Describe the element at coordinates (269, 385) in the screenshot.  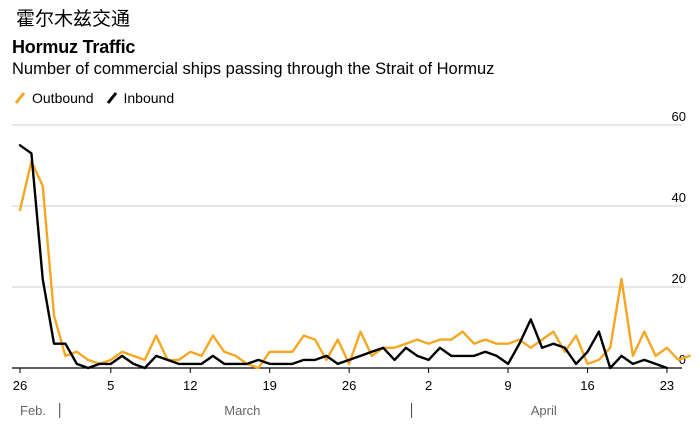
I see `x-tick-label: 19` at that location.